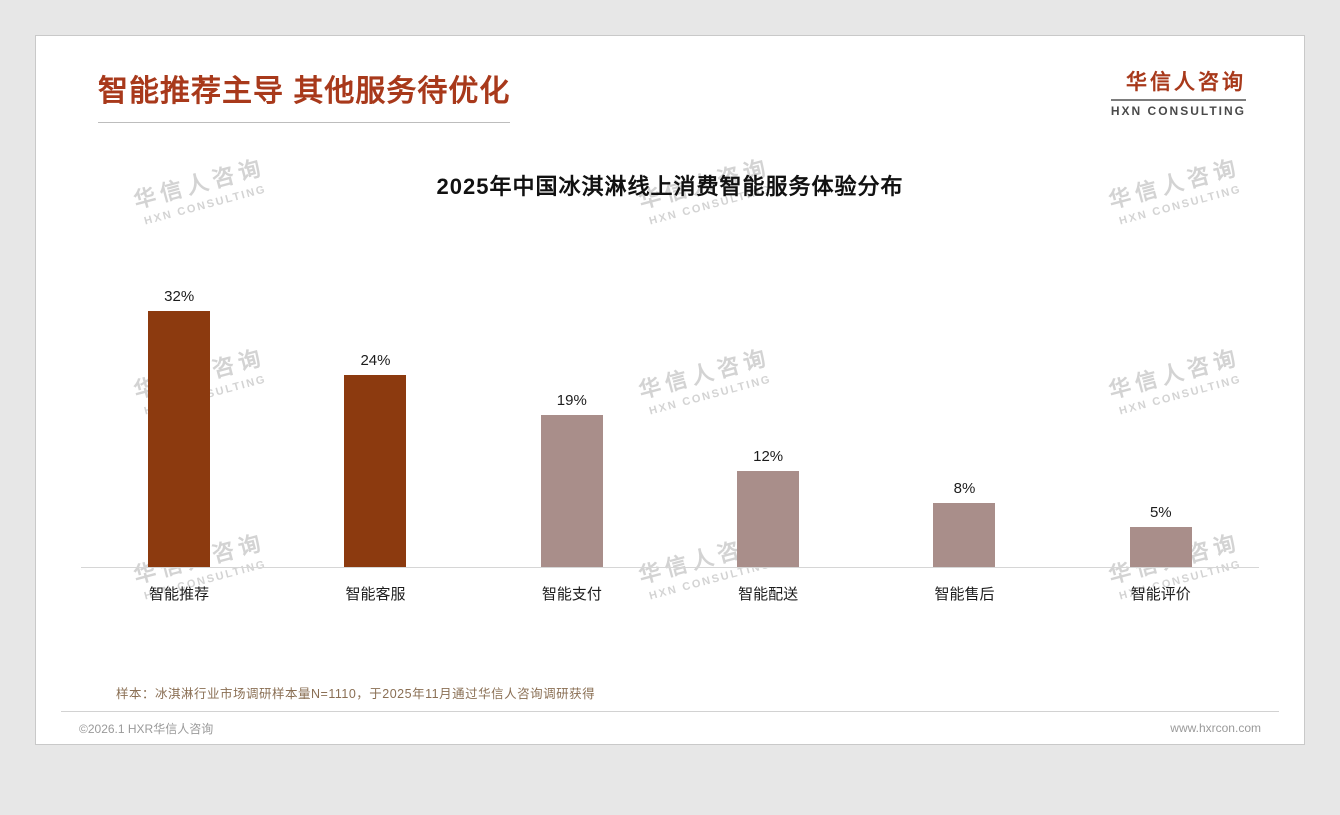  Describe the element at coordinates (1186, 82) in the screenshot. I see `logo-chinese-text: 华信人咨询` at that location.